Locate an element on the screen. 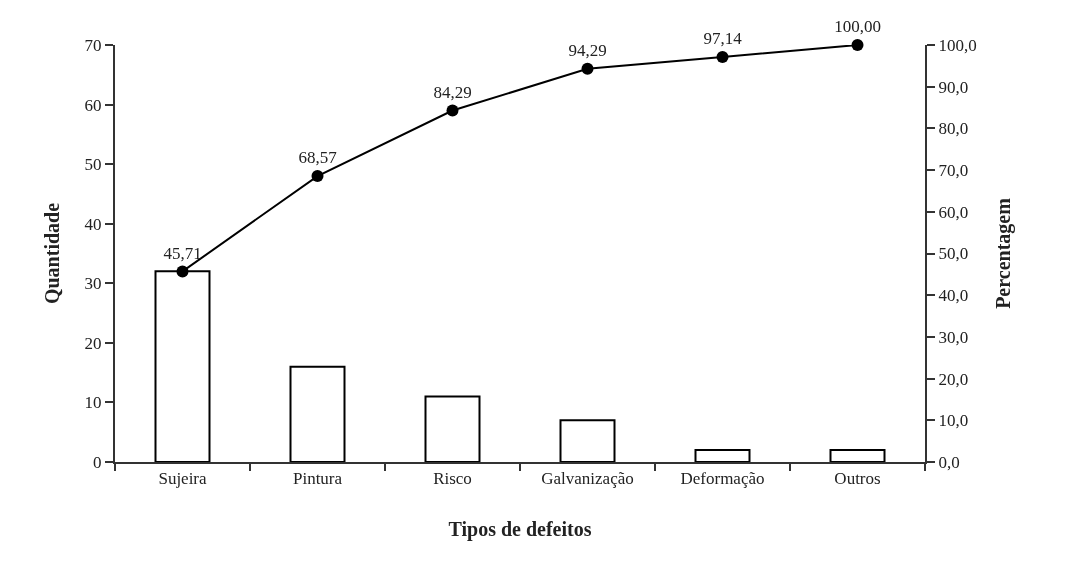 Image resolution: width=1075 pixels, height=562 pixels. y2-tick-label: 90,0 is located at coordinates (953, 87).